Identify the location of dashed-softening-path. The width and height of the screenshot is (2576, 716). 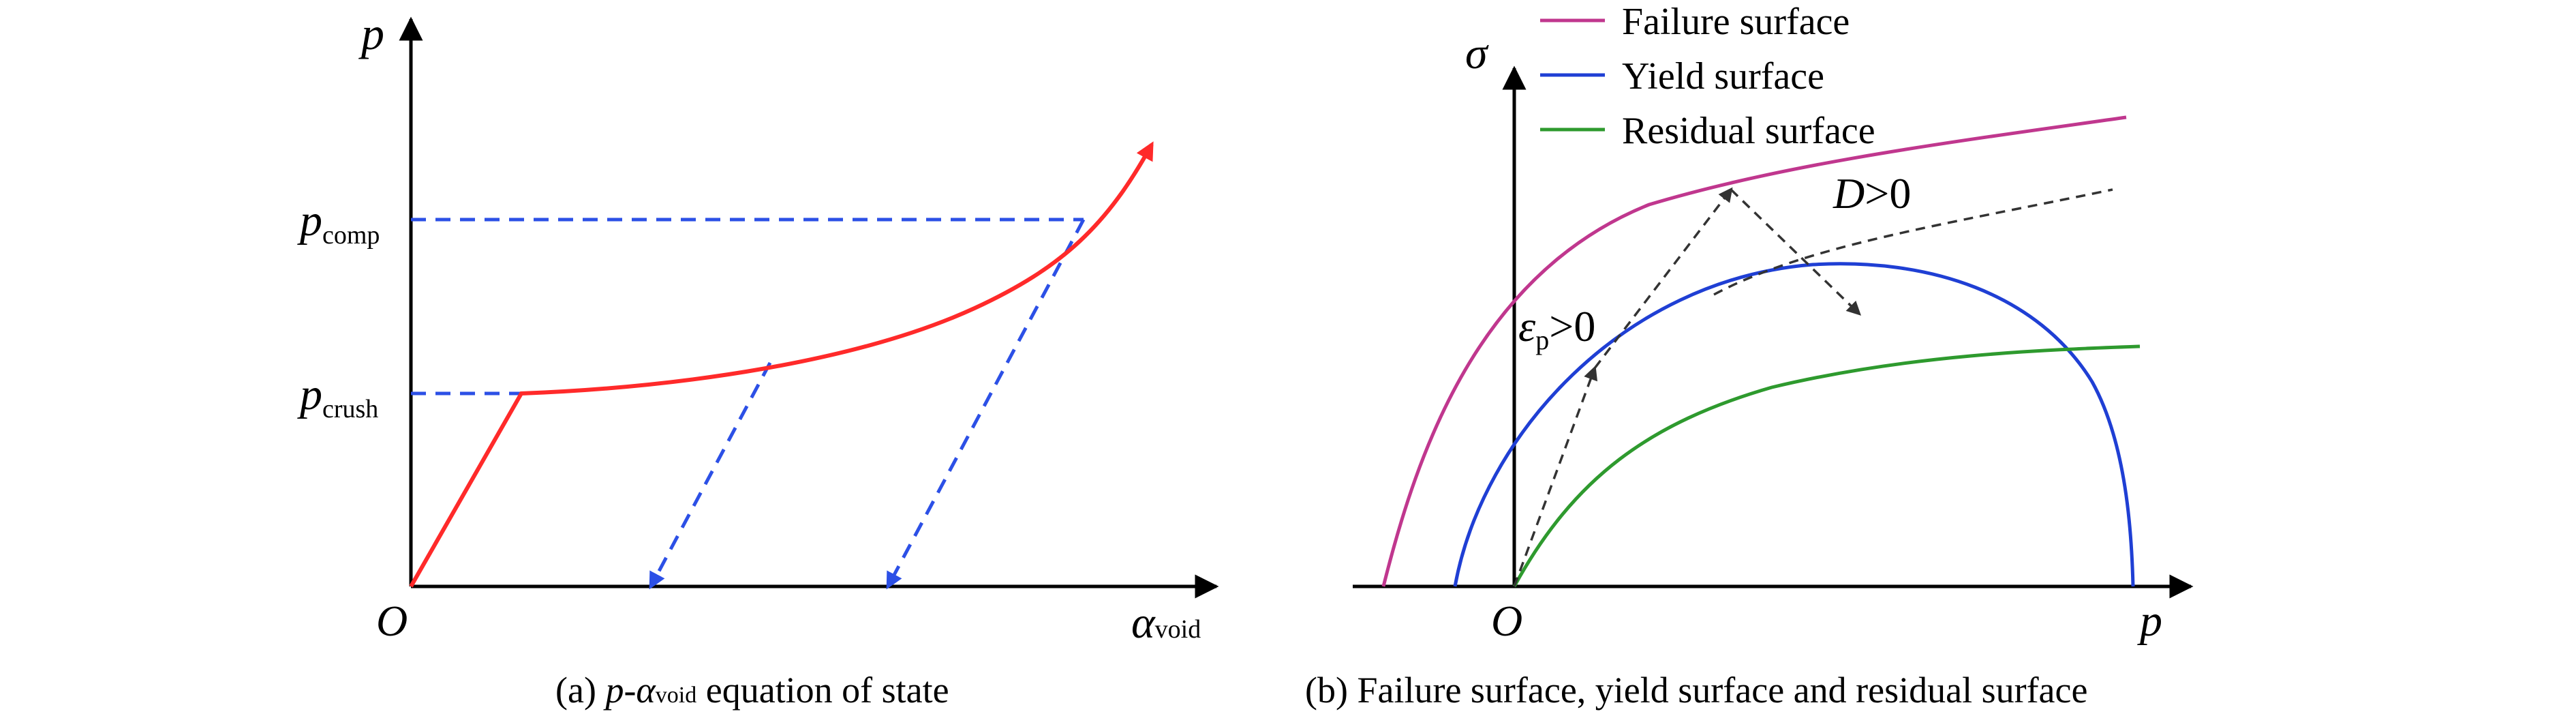
(1796, 252).